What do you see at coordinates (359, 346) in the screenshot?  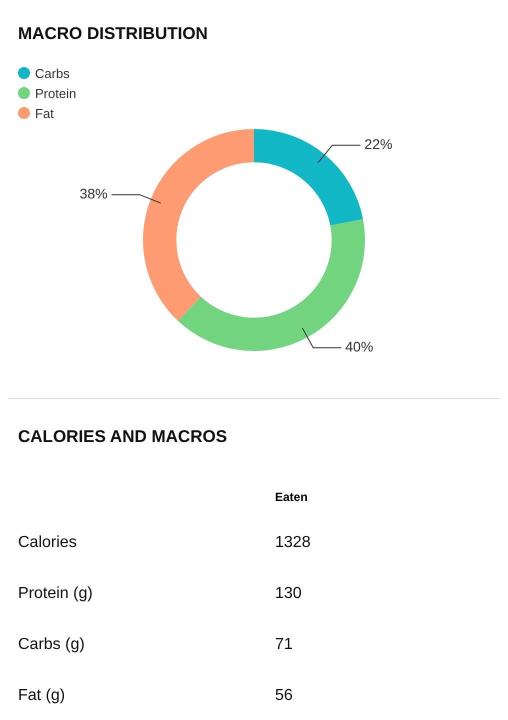 I see `data-label: 40%` at bounding box center [359, 346].